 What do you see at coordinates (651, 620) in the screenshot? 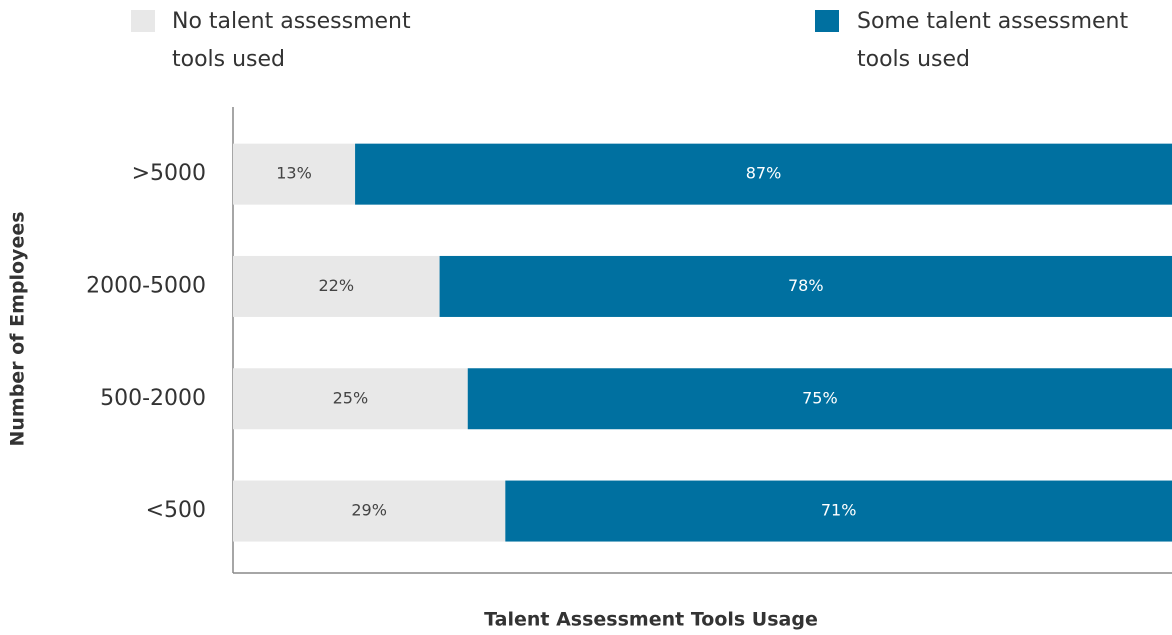
I see `x-axis-label: Talent Assessment Tools Usage` at bounding box center [651, 620].